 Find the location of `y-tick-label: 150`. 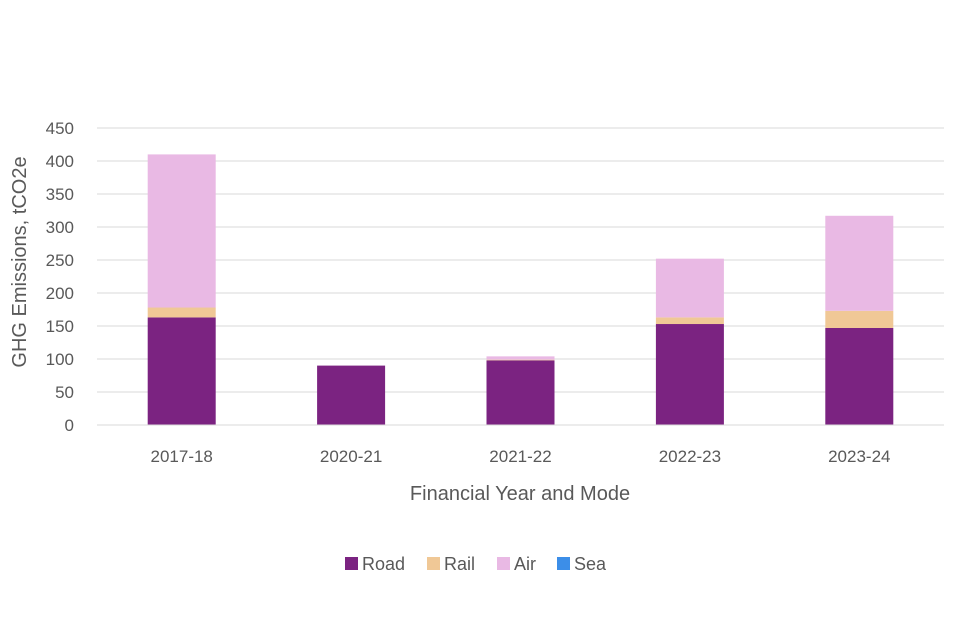

y-tick-label: 150 is located at coordinates (60, 326).